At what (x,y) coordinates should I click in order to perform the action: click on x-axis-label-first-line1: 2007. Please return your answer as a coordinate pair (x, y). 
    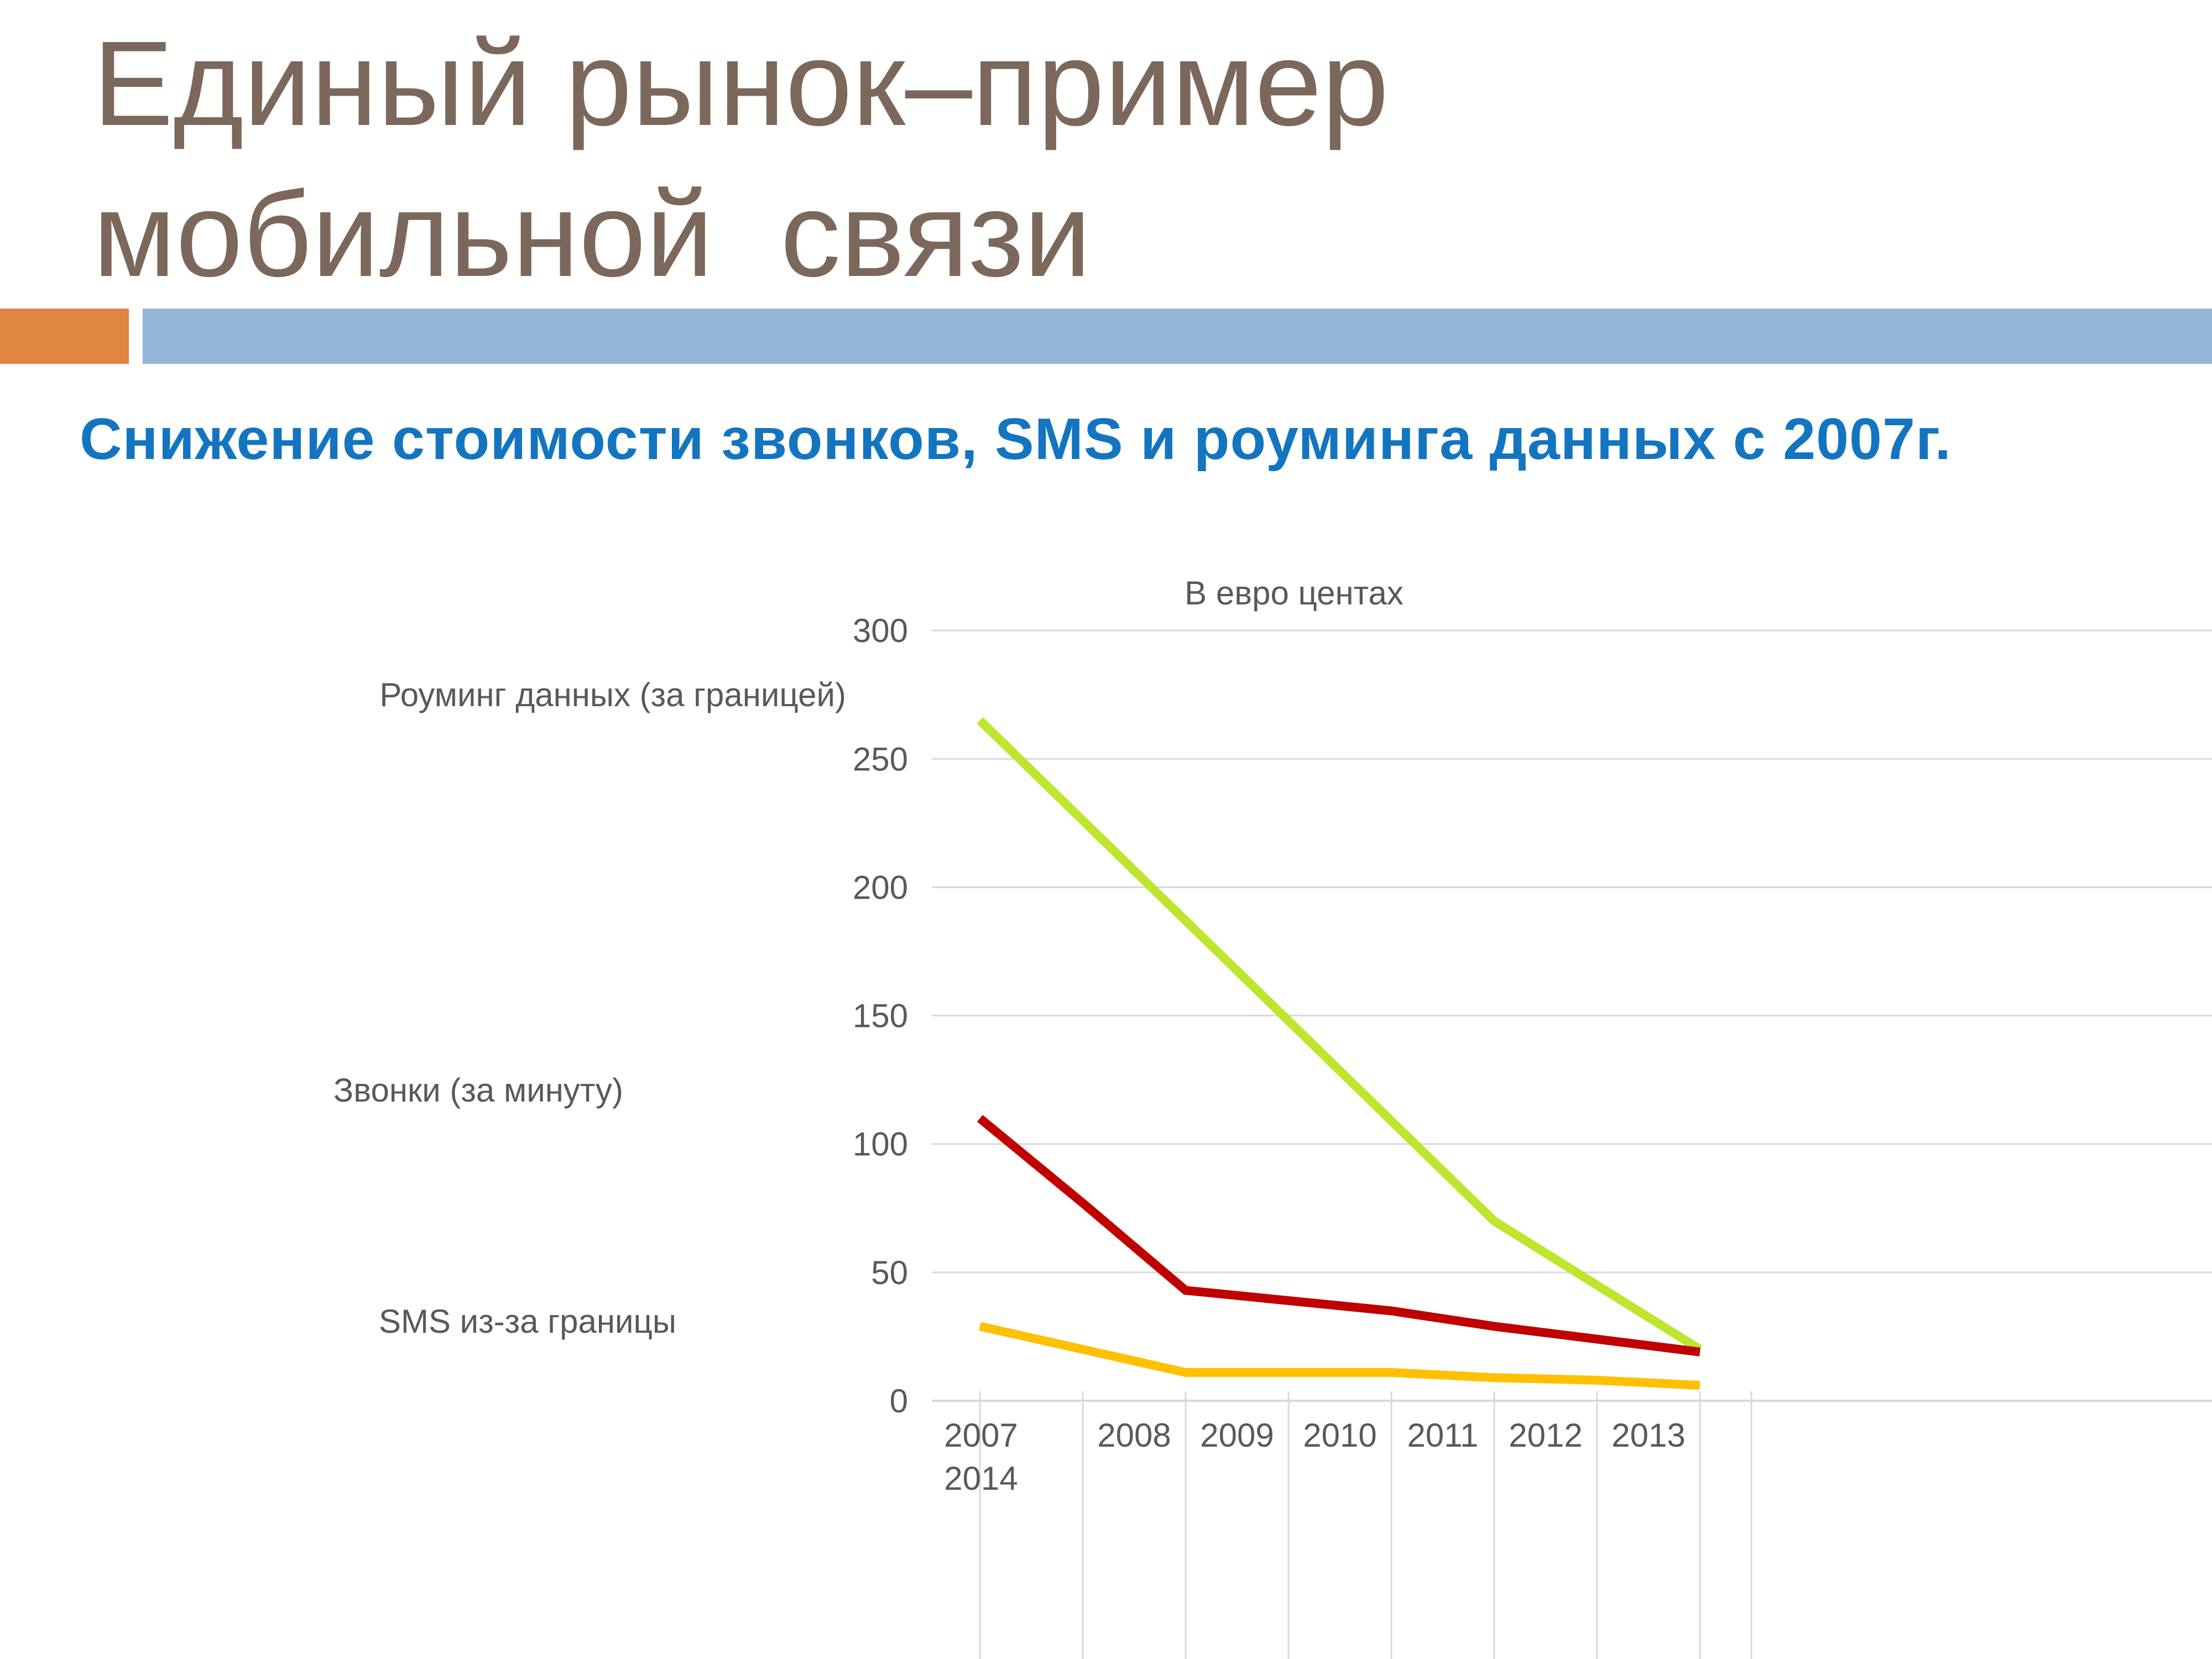
    Looking at the image, I should click on (981, 1436).